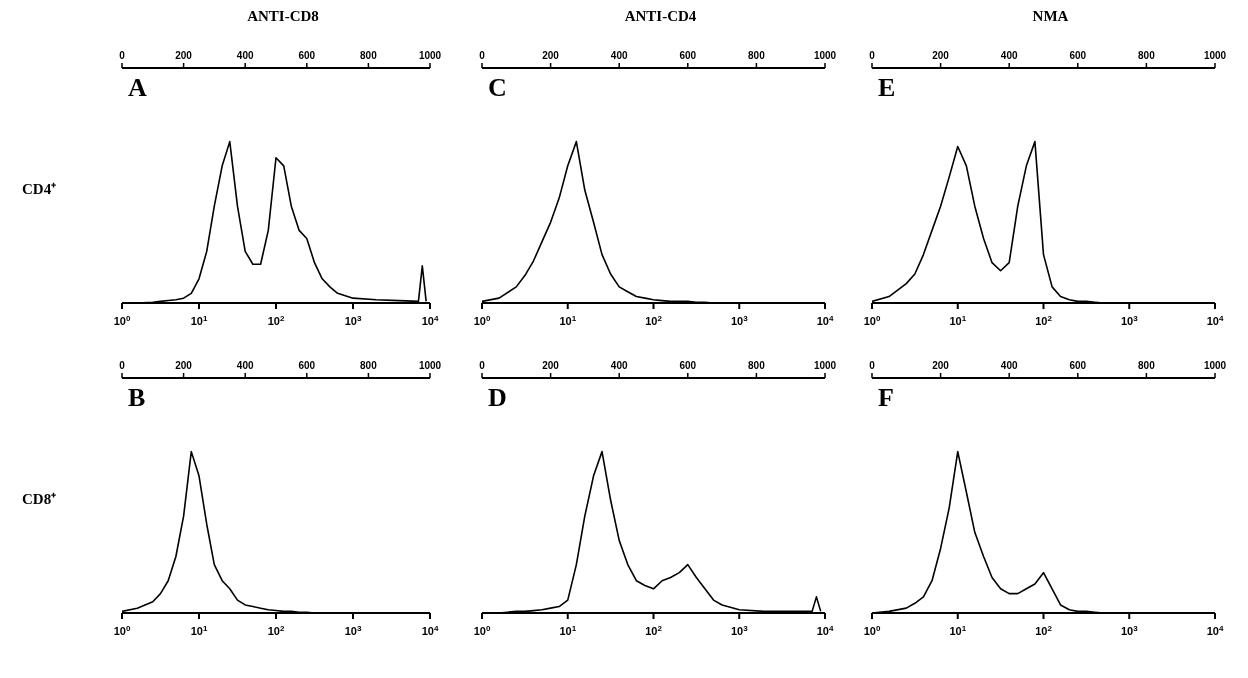 Image resolution: width=1248 pixels, height=678 pixels. I want to click on text: B, so click(137, 398).